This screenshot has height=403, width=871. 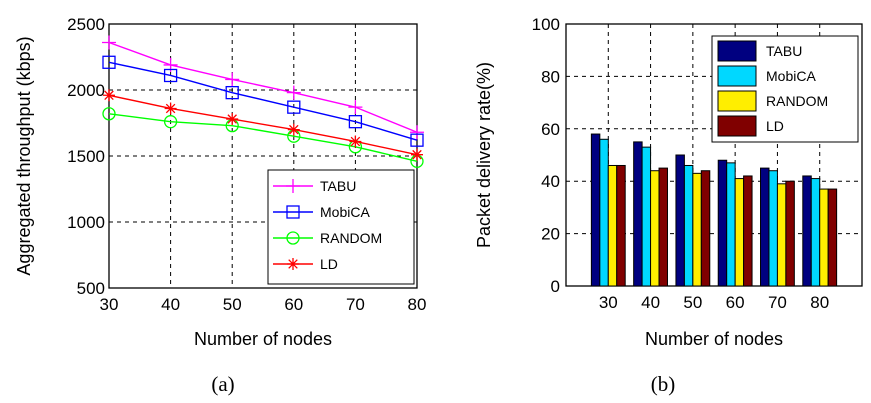 I want to click on series-line-random, so click(x=263, y=137).